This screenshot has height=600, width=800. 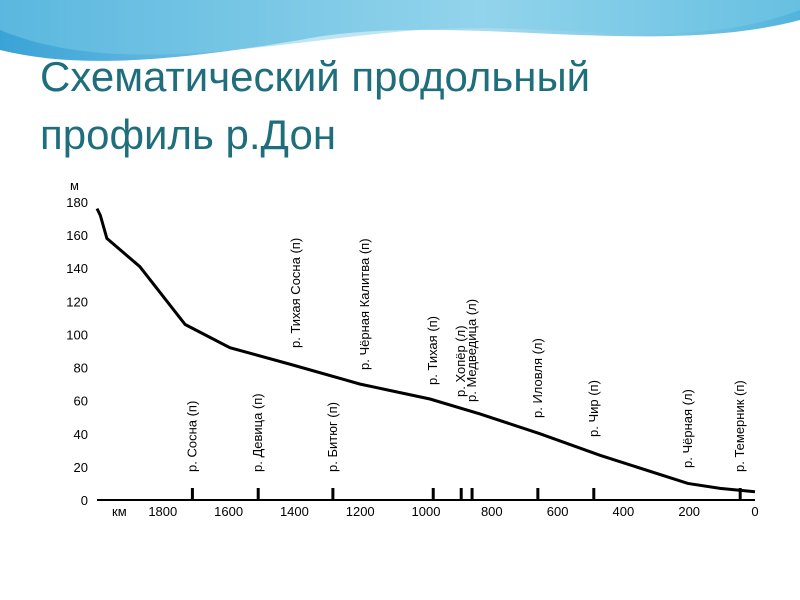 I want to click on x-tick-label: 1000, so click(x=426, y=511).